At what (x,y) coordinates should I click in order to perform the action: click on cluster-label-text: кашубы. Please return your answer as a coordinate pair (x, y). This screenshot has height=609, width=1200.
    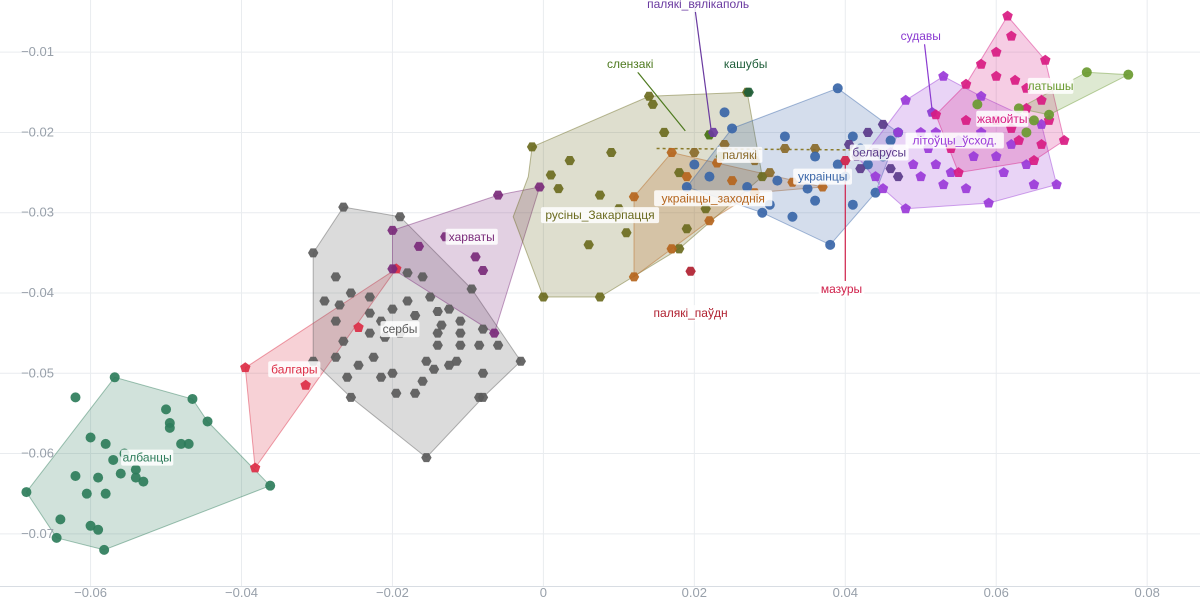
    Looking at the image, I should click on (745, 64).